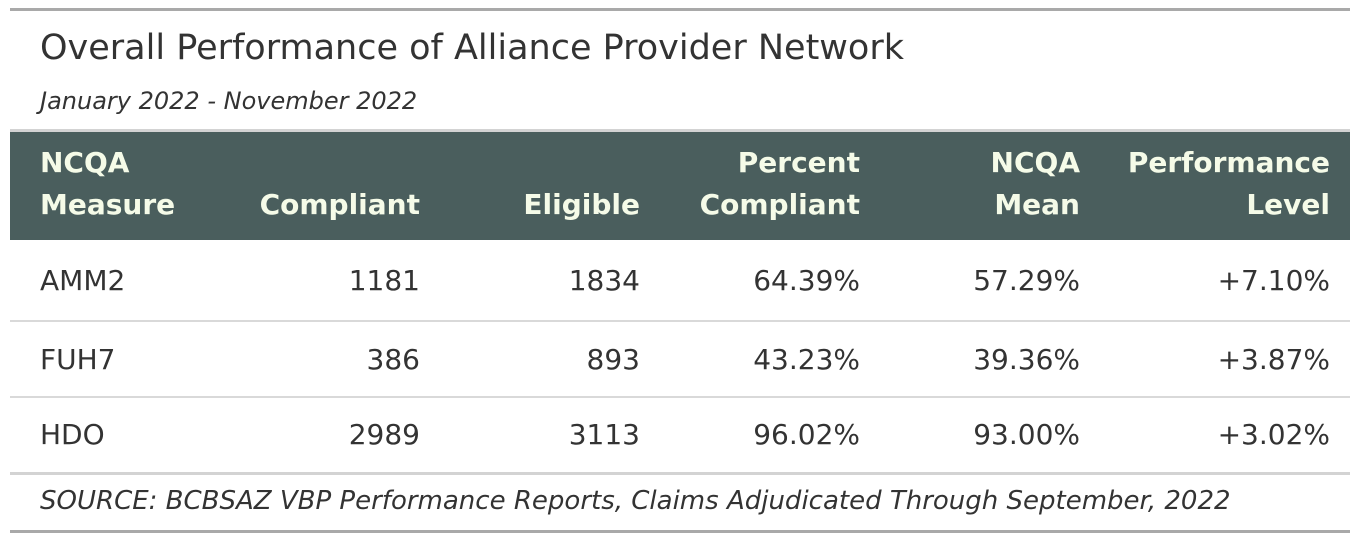 Image resolution: width=1360 pixels, height=542 pixels. Describe the element at coordinates (1228, 162) in the screenshot. I see `column-header-line: Performance` at that location.